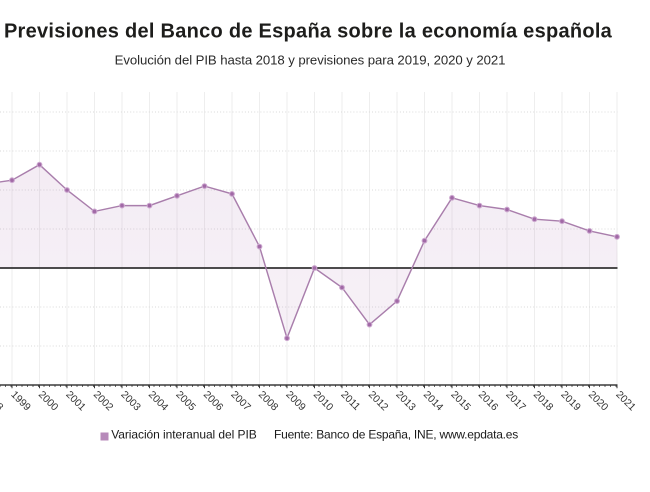  I want to click on svg-text: 2018, so click(543, 401).